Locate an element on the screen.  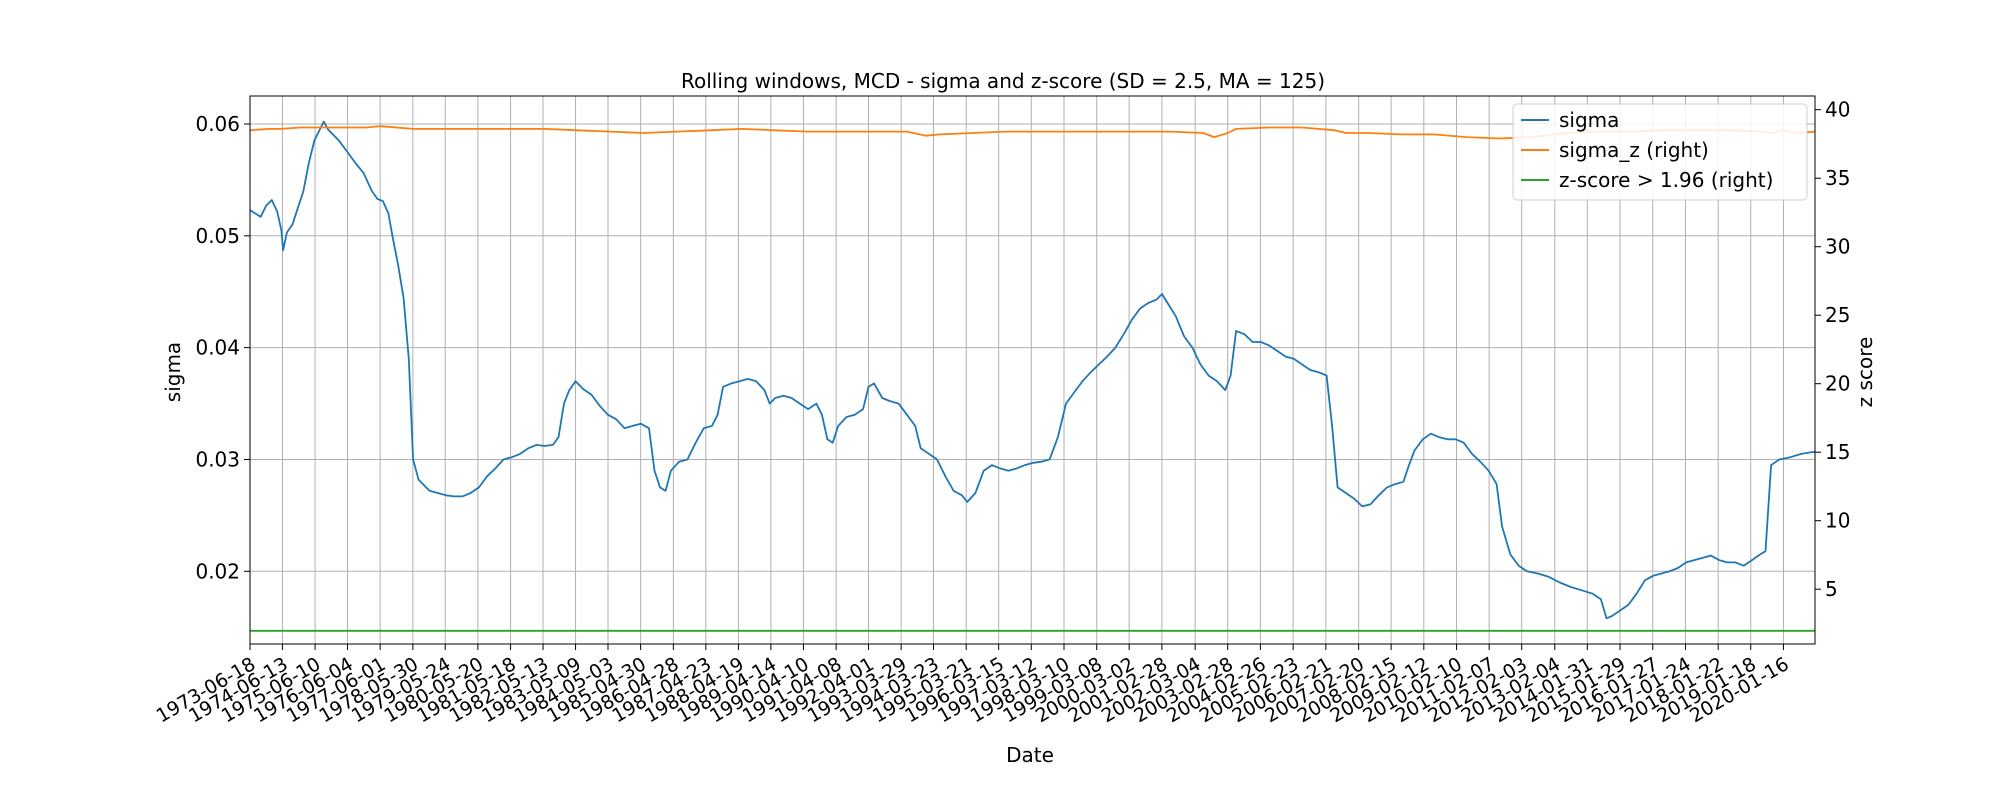
y-right-tick-label: 25 is located at coordinates (1837, 315).